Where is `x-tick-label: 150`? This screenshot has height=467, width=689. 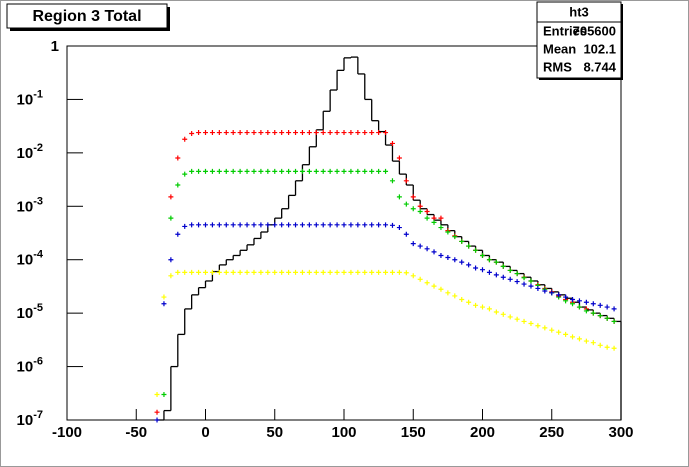 x-tick-label: 150 is located at coordinates (413, 432).